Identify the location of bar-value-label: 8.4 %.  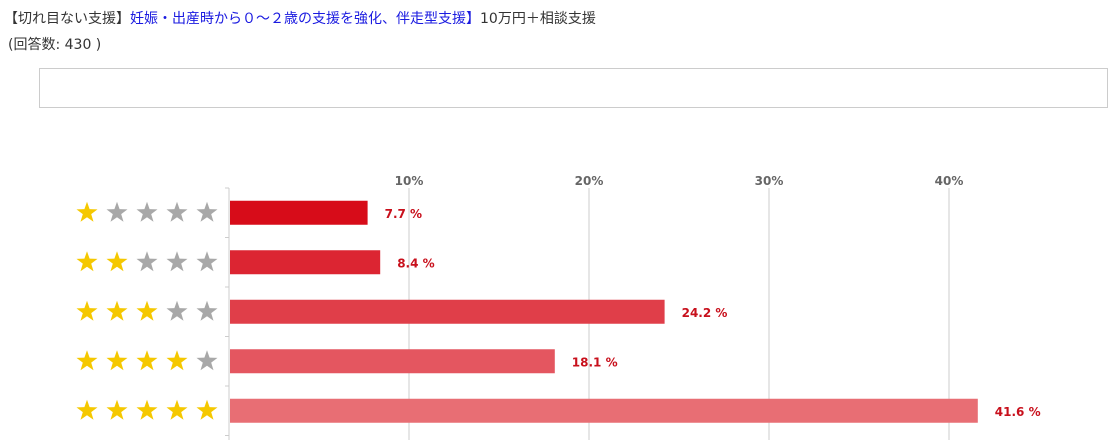
(415, 263).